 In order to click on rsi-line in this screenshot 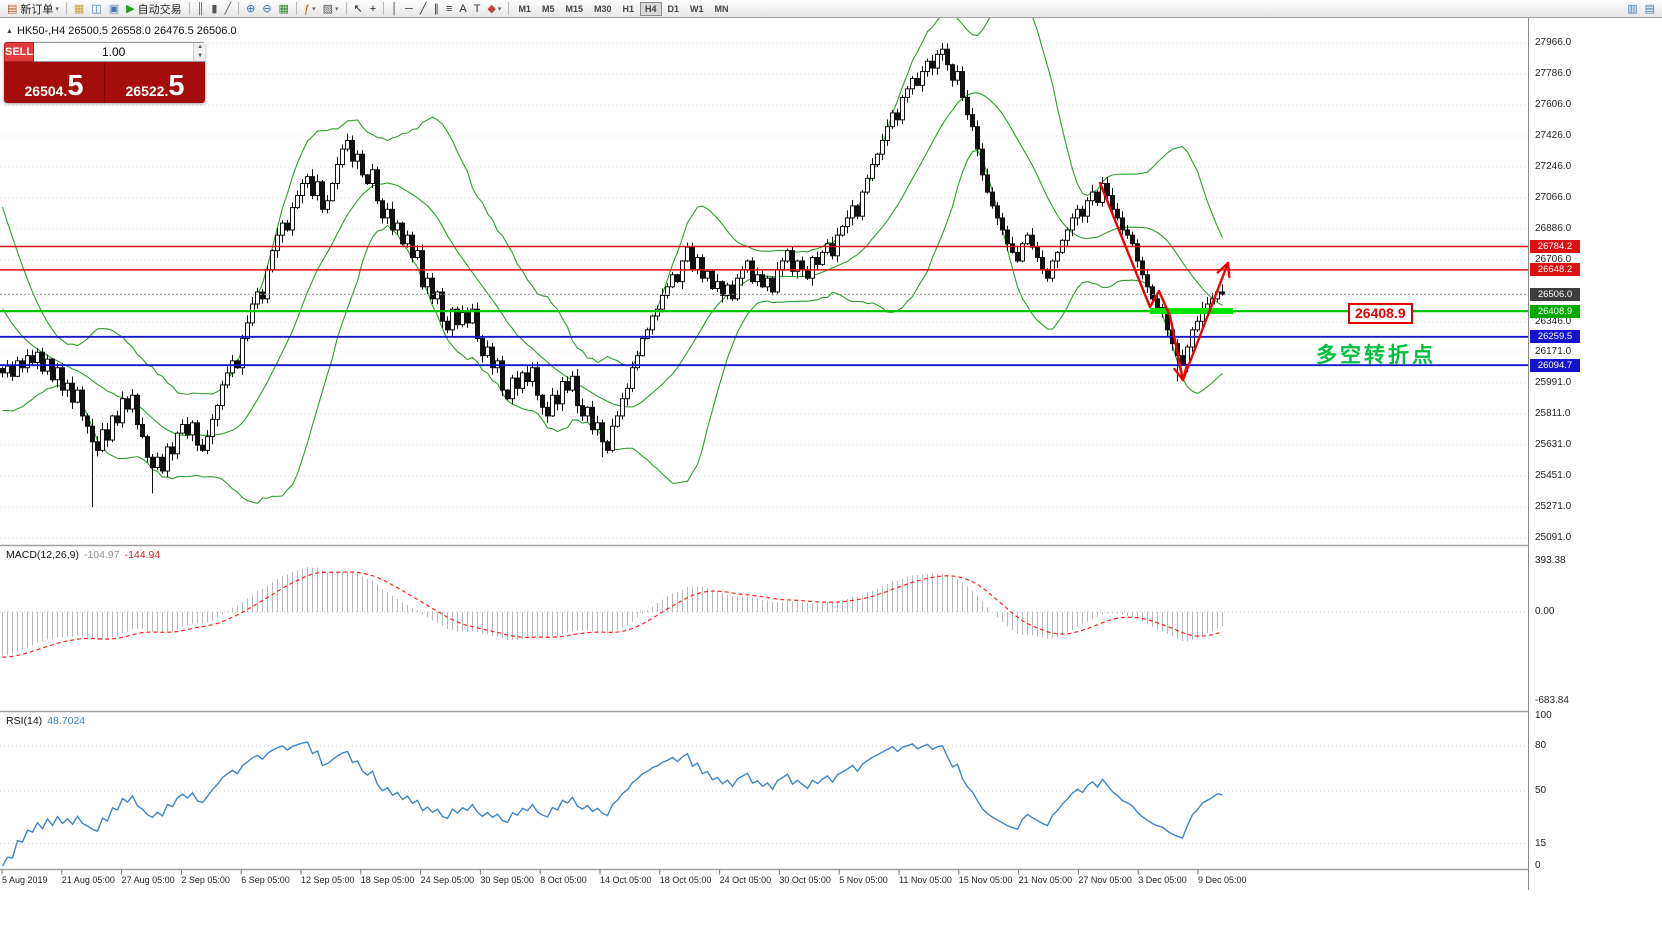, I will do `click(612, 804)`.